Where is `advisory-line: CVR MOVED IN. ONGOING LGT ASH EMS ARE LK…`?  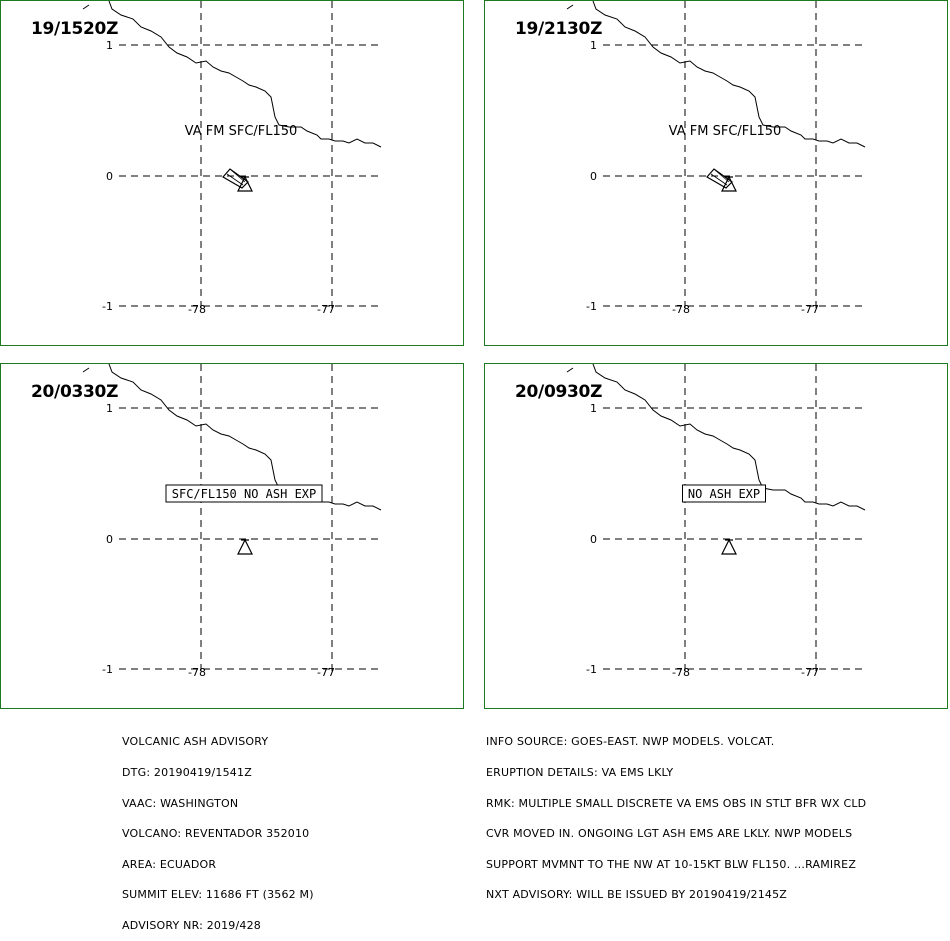 advisory-line: CVR MOVED IN. ONGOING LGT ASH EMS ARE LK… is located at coordinates (669, 834).